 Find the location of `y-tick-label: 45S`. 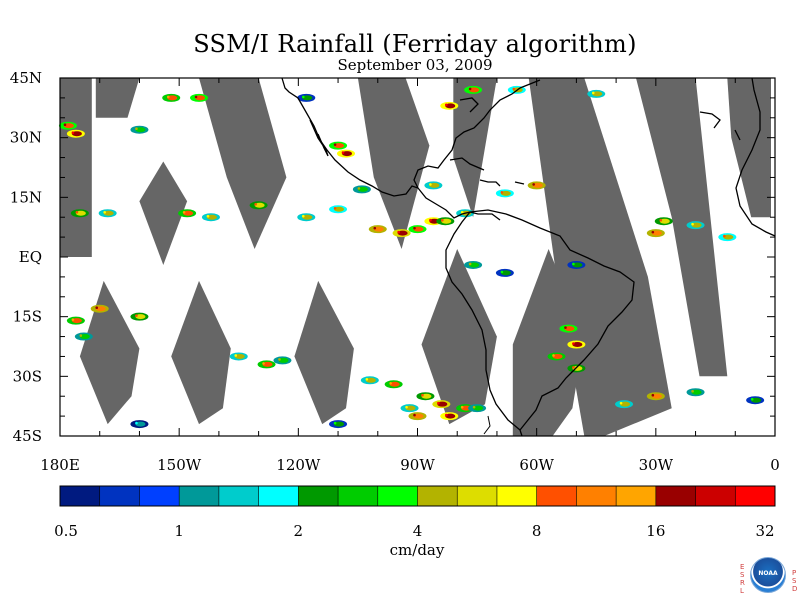

y-tick-label: 45S is located at coordinates (27, 436).